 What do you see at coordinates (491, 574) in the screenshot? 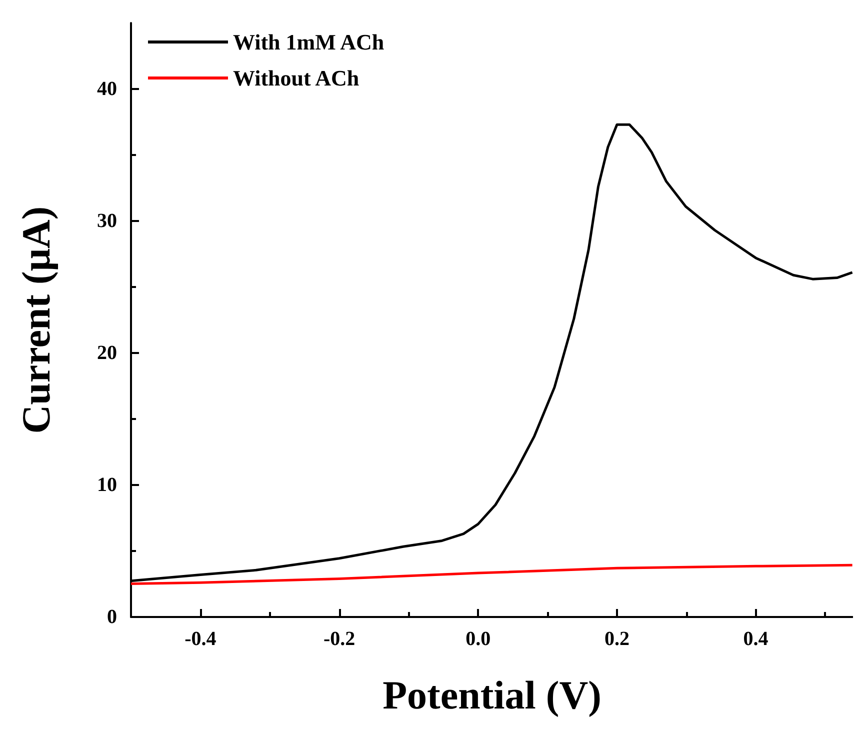
I see `line-series` at bounding box center [491, 574].